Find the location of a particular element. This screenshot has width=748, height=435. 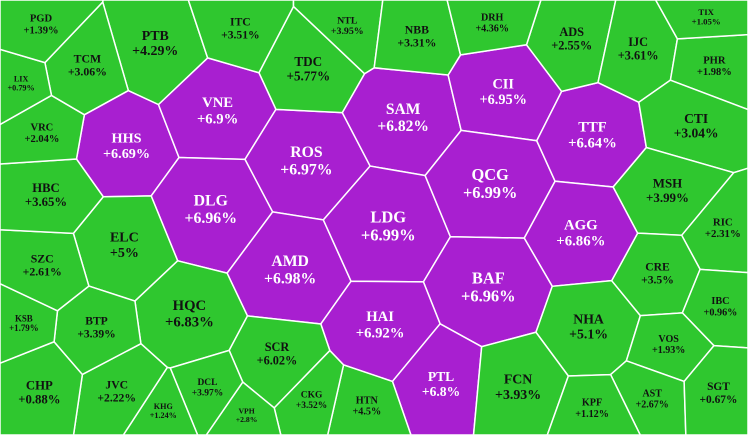

cell-value: +5.1% is located at coordinates (588, 333).